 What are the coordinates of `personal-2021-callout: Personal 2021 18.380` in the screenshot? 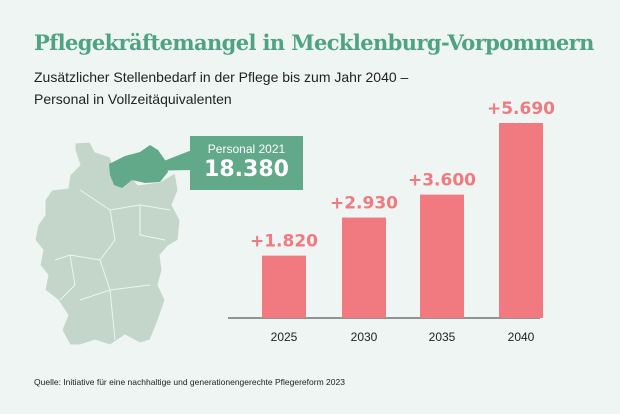 It's located at (246, 163).